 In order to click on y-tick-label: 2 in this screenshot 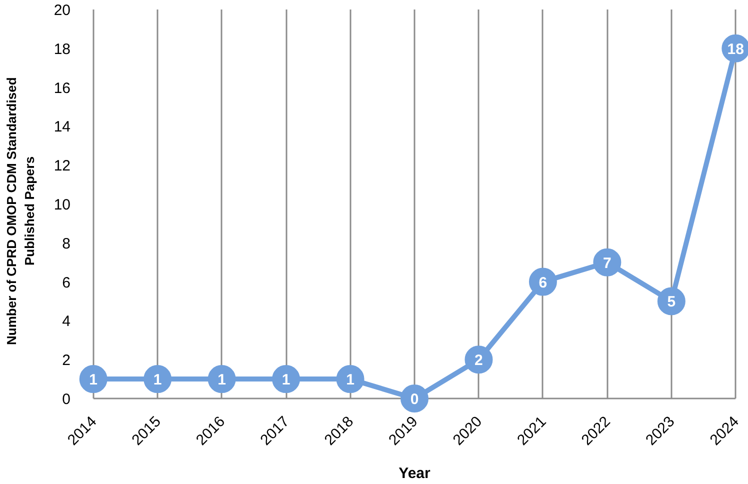, I will do `click(66, 361)`.